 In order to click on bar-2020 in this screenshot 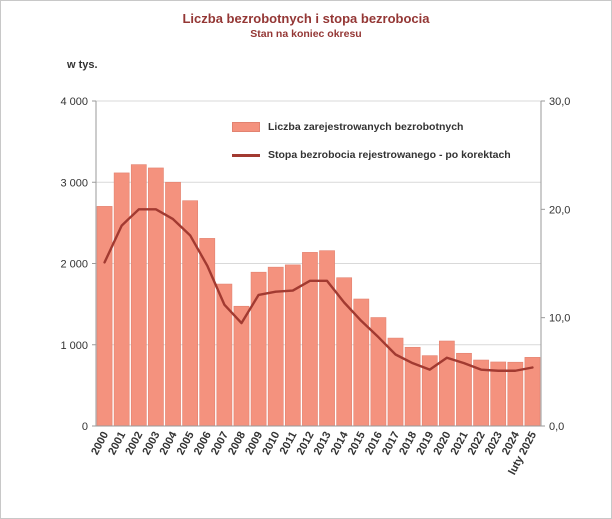, I will do `click(447, 383)`.